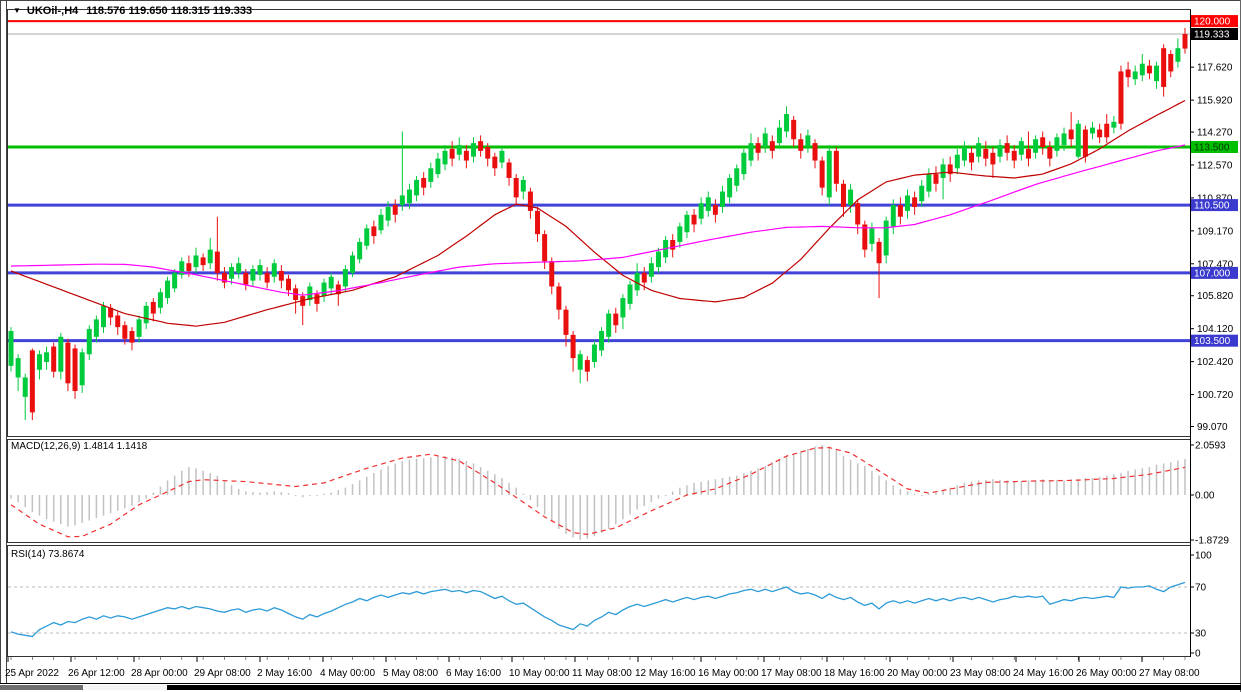 Image resolution: width=1241 pixels, height=692 pixels. I want to click on horizontal-scrollbar-gap, so click(125, 687).